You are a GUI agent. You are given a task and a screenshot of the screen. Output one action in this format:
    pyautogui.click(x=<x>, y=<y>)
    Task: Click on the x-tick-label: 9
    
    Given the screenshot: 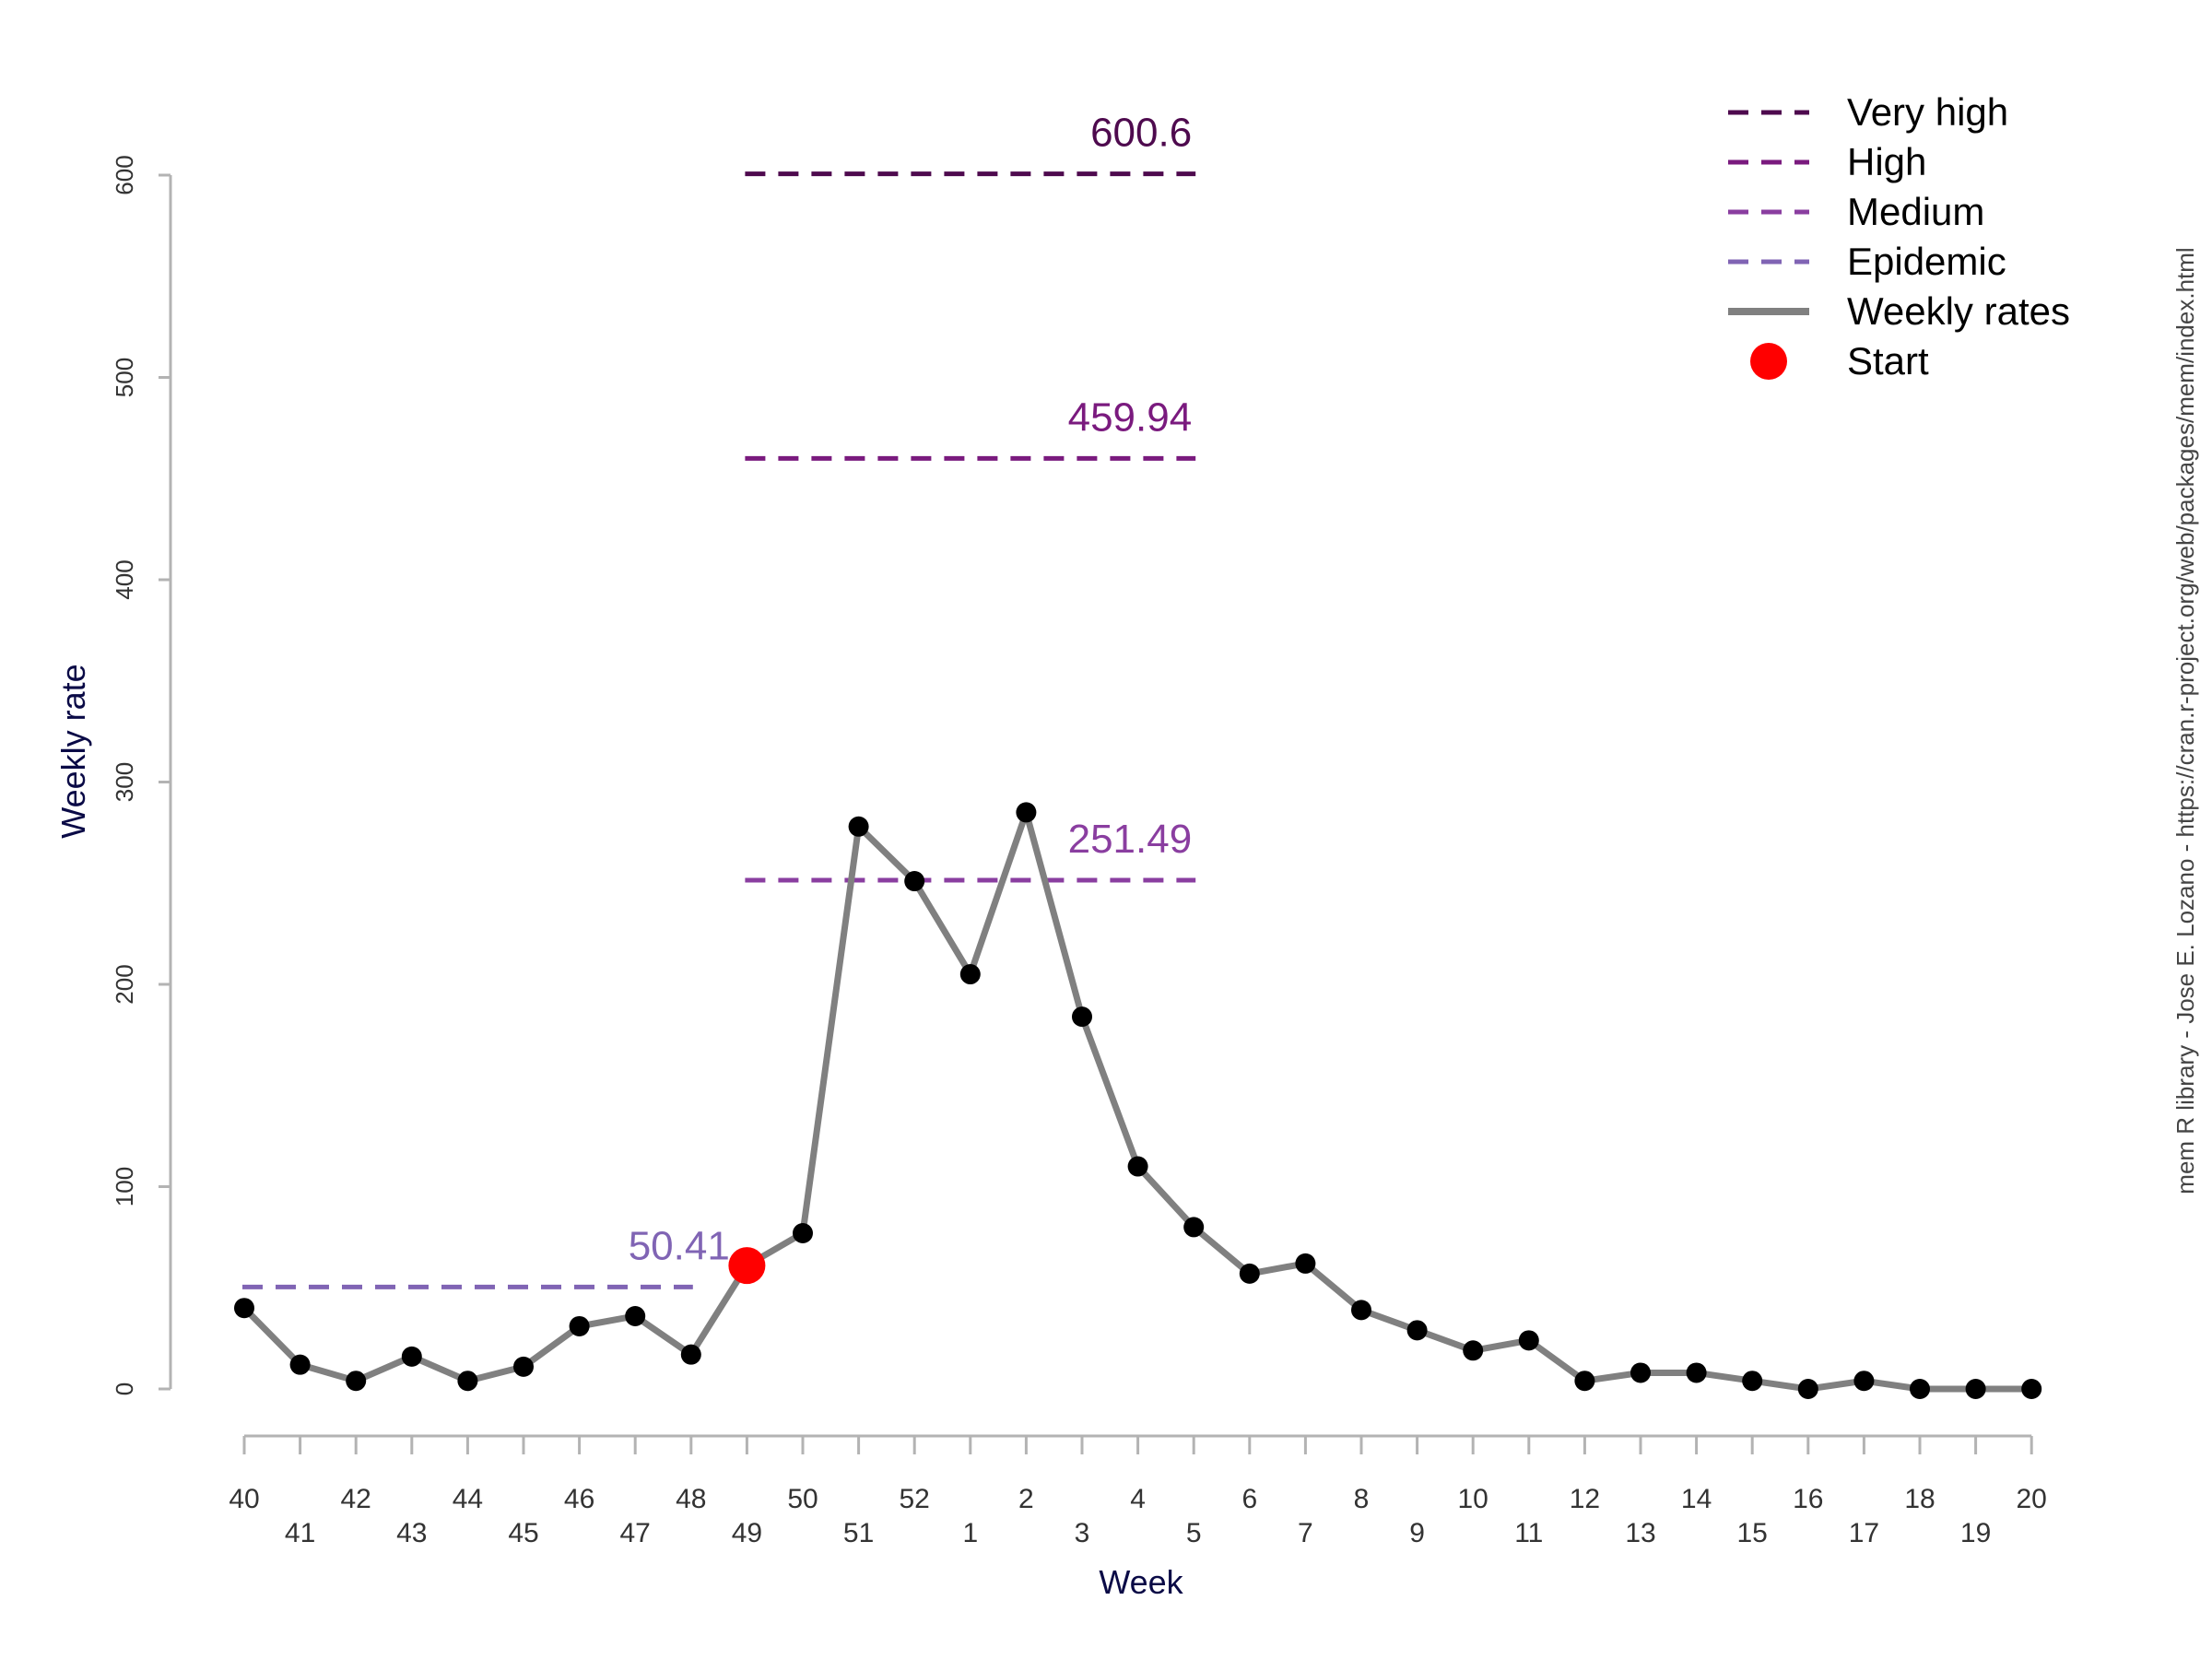 What is the action you would take?
    pyautogui.click(x=1417, y=1533)
    